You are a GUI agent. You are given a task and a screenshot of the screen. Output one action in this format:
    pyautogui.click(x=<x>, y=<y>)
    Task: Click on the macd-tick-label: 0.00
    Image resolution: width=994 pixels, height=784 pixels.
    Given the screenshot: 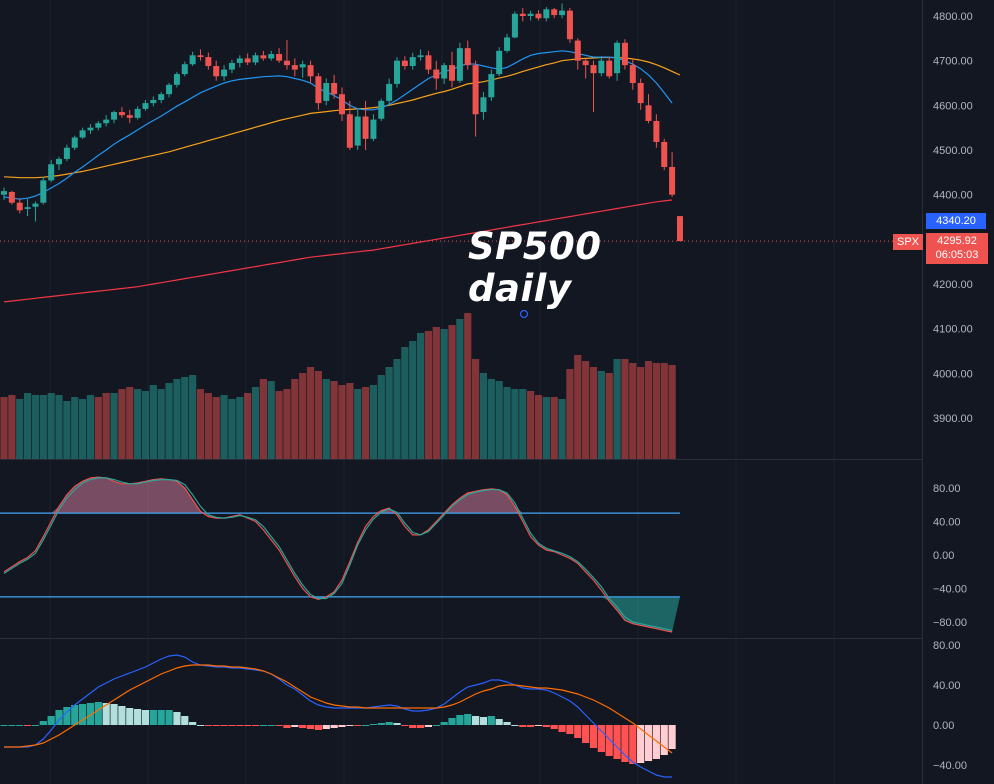 What is the action you would take?
    pyautogui.click(x=943, y=726)
    